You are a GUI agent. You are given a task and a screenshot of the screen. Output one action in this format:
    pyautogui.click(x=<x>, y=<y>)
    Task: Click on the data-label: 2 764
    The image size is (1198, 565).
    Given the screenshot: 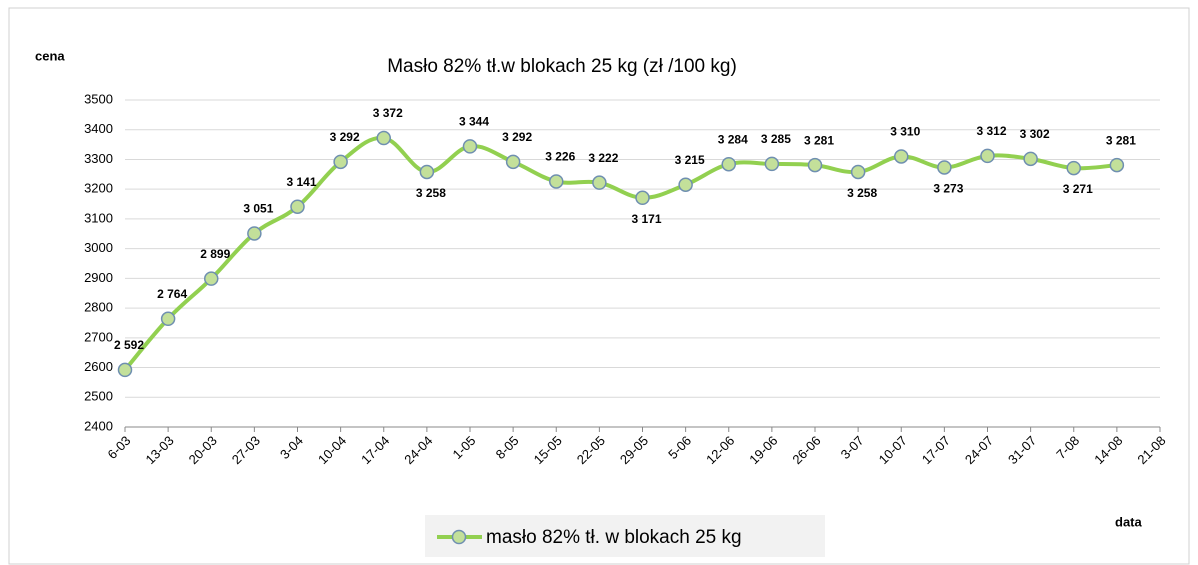 What is the action you would take?
    pyautogui.click(x=172, y=294)
    